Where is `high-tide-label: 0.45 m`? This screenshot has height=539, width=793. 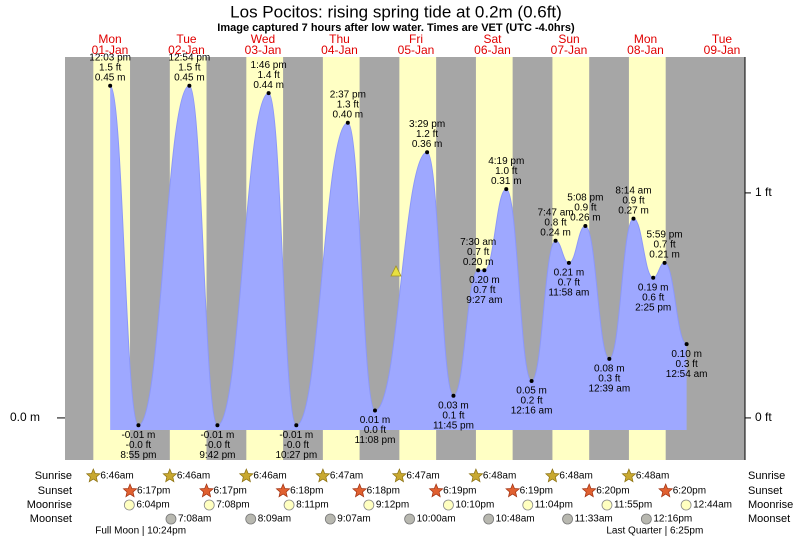 high-tide-label: 0.45 m is located at coordinates (110, 77).